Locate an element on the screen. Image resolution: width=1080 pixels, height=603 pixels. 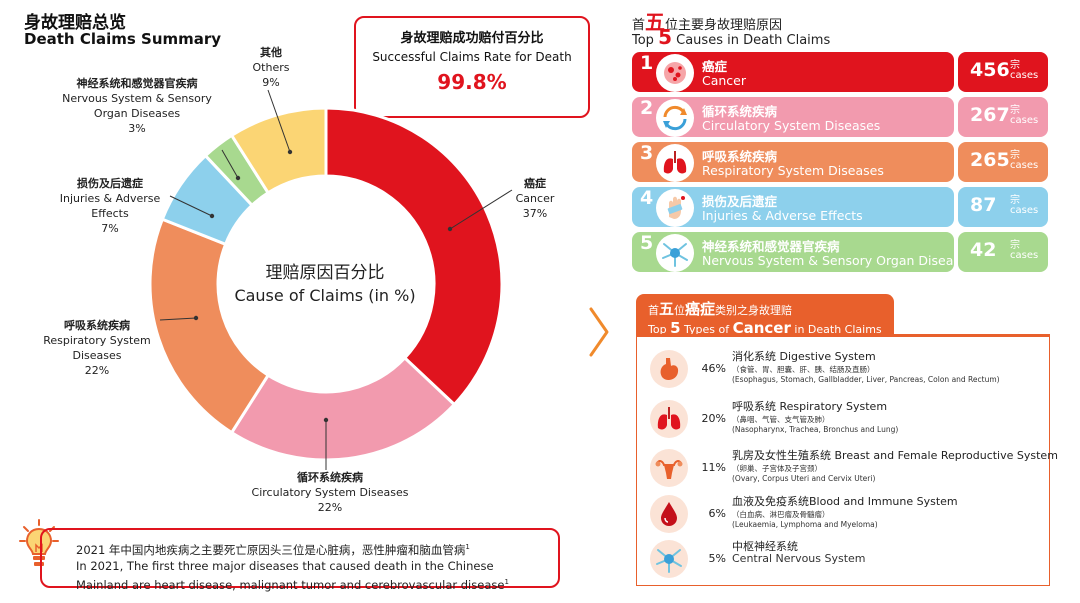
ct-title-en-mid: Types of is located at coordinates (707, 329).